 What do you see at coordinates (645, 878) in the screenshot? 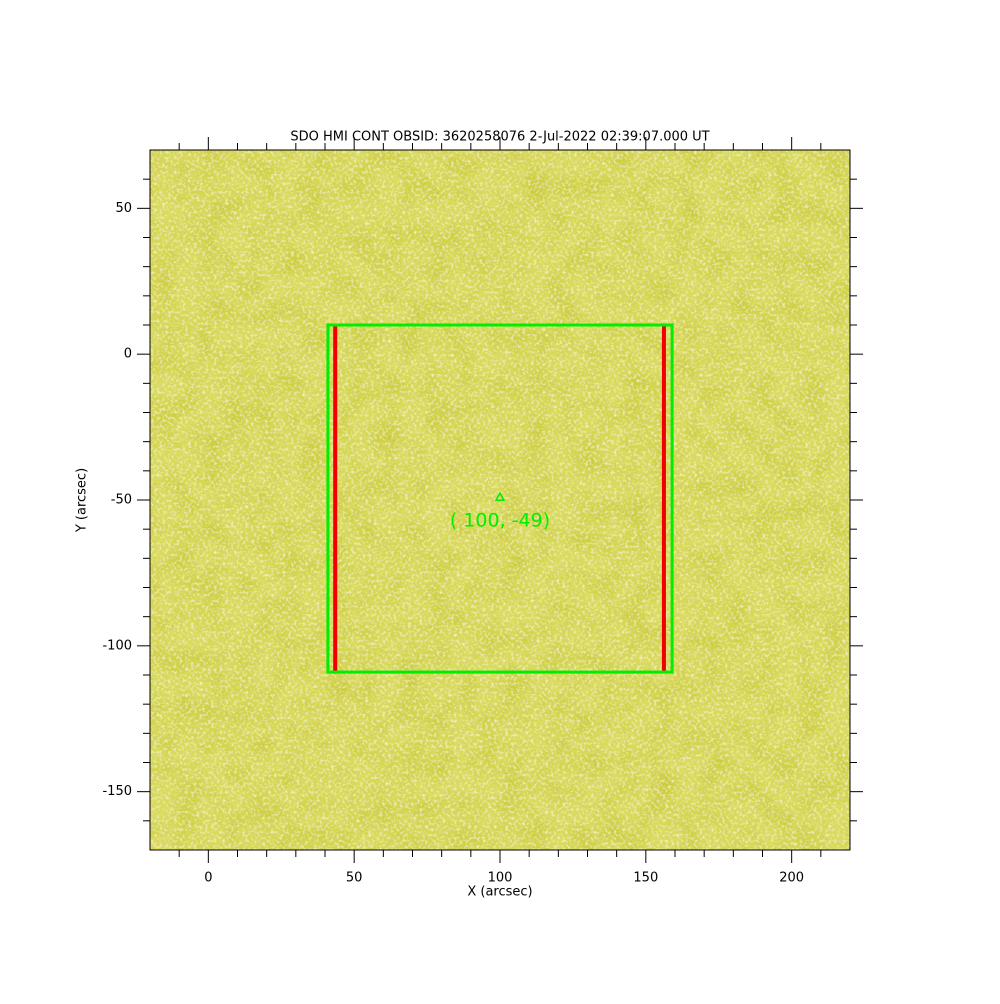
I see `x-tick-label: 150` at bounding box center [645, 878].